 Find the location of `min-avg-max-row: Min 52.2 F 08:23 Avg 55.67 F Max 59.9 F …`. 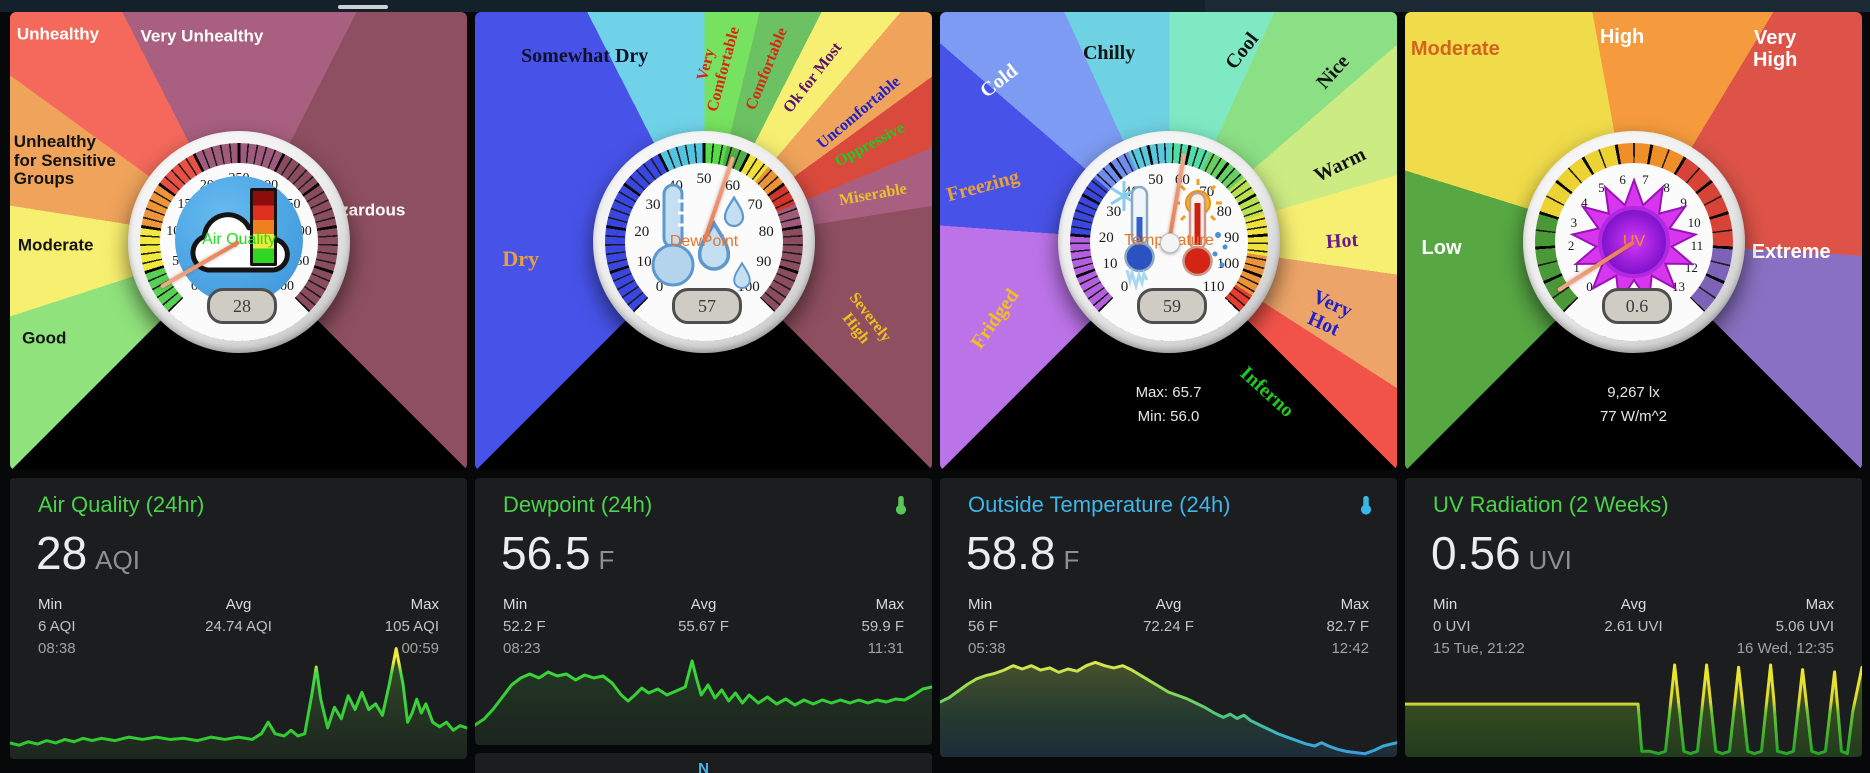

min-avg-max-row: Min 52.2 F 08:23 Avg 55.67 F Max 59.9 F … is located at coordinates (703, 627).